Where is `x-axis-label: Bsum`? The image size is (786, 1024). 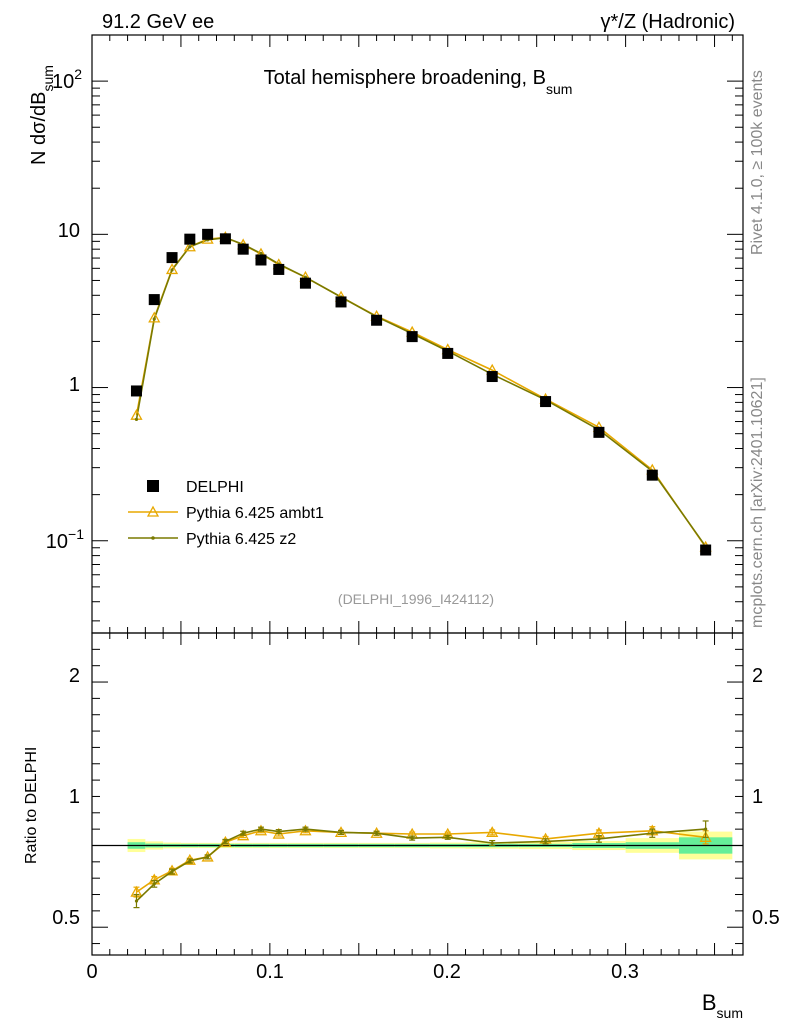 x-axis-label: Bsum is located at coordinates (722, 1005).